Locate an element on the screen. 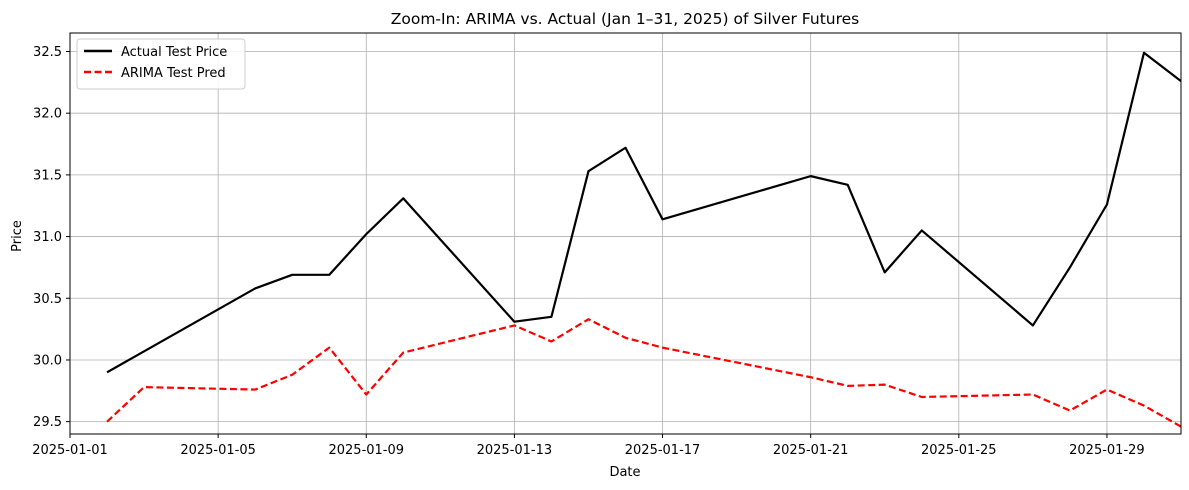 Image resolution: width=1189 pixels, height=490 pixels. x-tick-label: 2025-01-17 is located at coordinates (663, 450).